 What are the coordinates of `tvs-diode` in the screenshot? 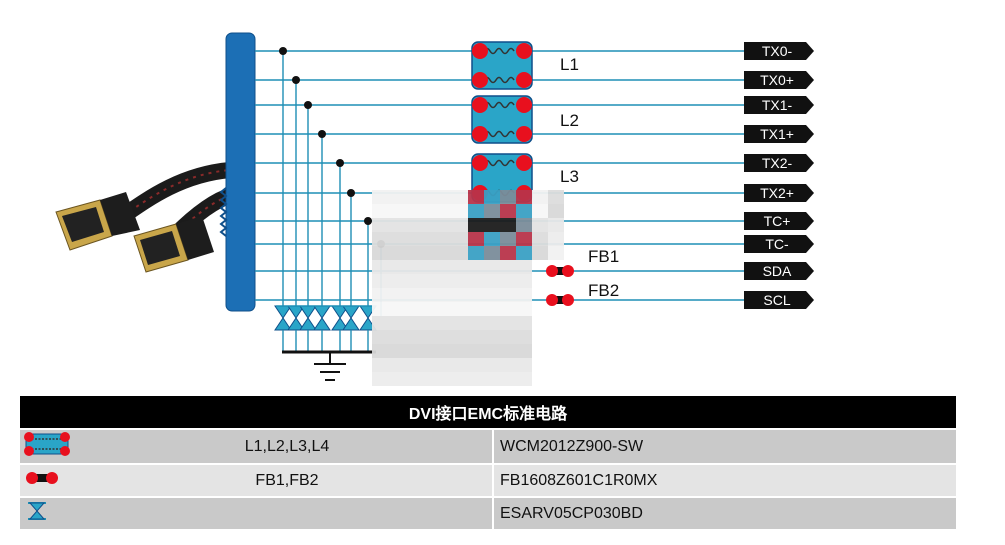 It's located at (308, 328).